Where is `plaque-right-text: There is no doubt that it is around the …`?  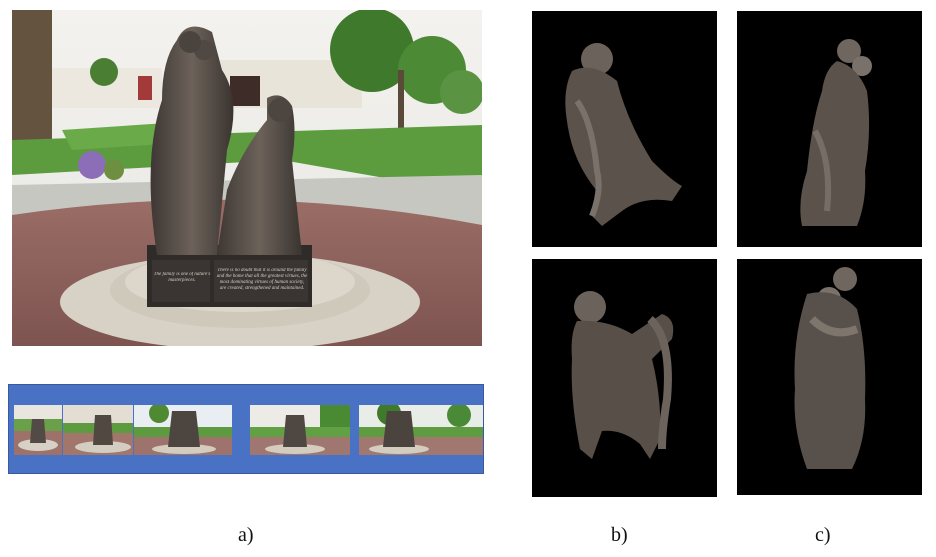
plaque-right-text: There is no doubt that it is around the … is located at coordinates (262, 279).